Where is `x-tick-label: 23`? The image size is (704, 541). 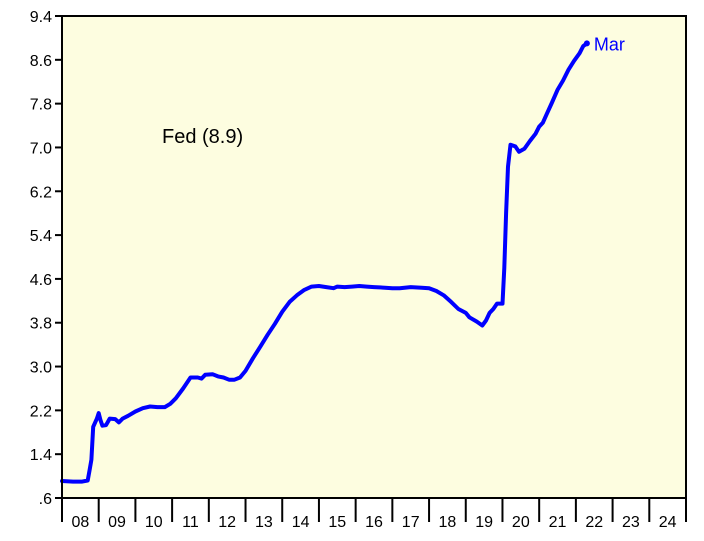 x-tick-label: 23 is located at coordinates (631, 522).